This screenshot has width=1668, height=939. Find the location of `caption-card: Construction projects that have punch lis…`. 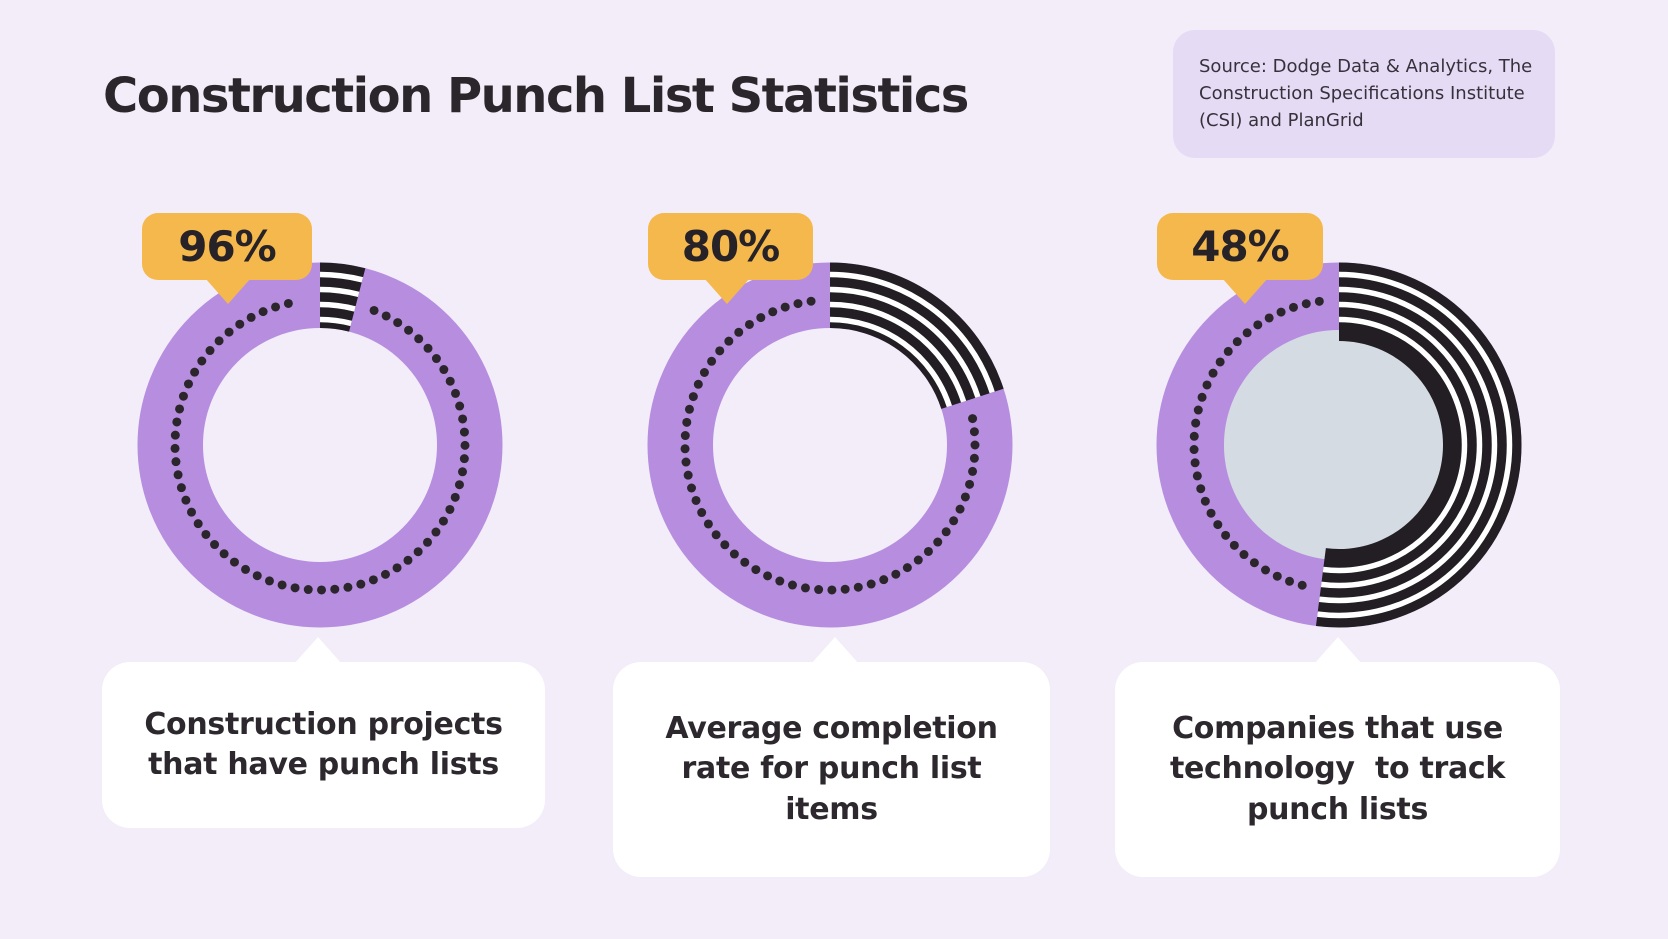

caption-card: Construction projects that have punch lis… is located at coordinates (323, 745).